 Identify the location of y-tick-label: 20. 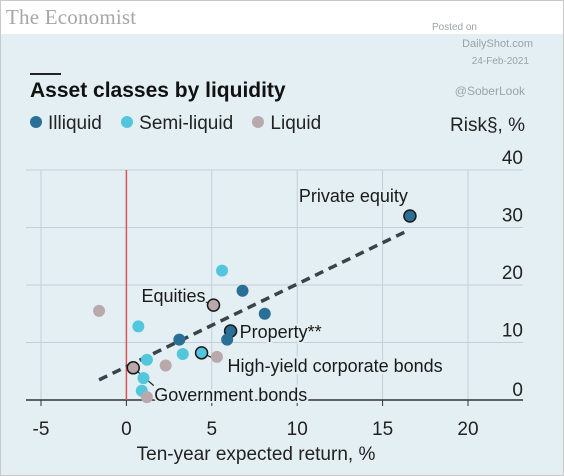
(512, 273).